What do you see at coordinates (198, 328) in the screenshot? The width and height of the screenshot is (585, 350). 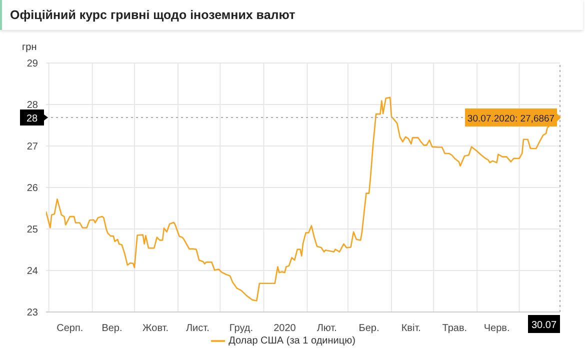 I see `x-tick-label: Лист.` at bounding box center [198, 328].